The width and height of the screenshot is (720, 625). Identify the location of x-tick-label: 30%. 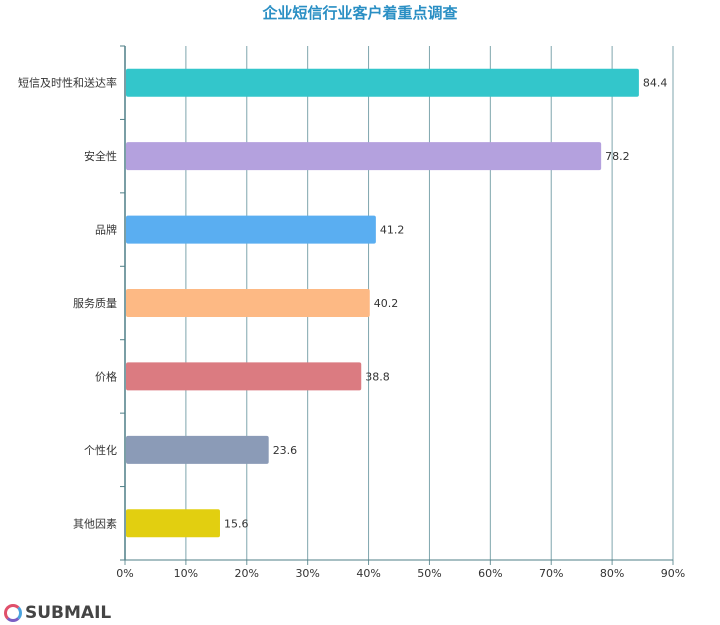
(307, 573).